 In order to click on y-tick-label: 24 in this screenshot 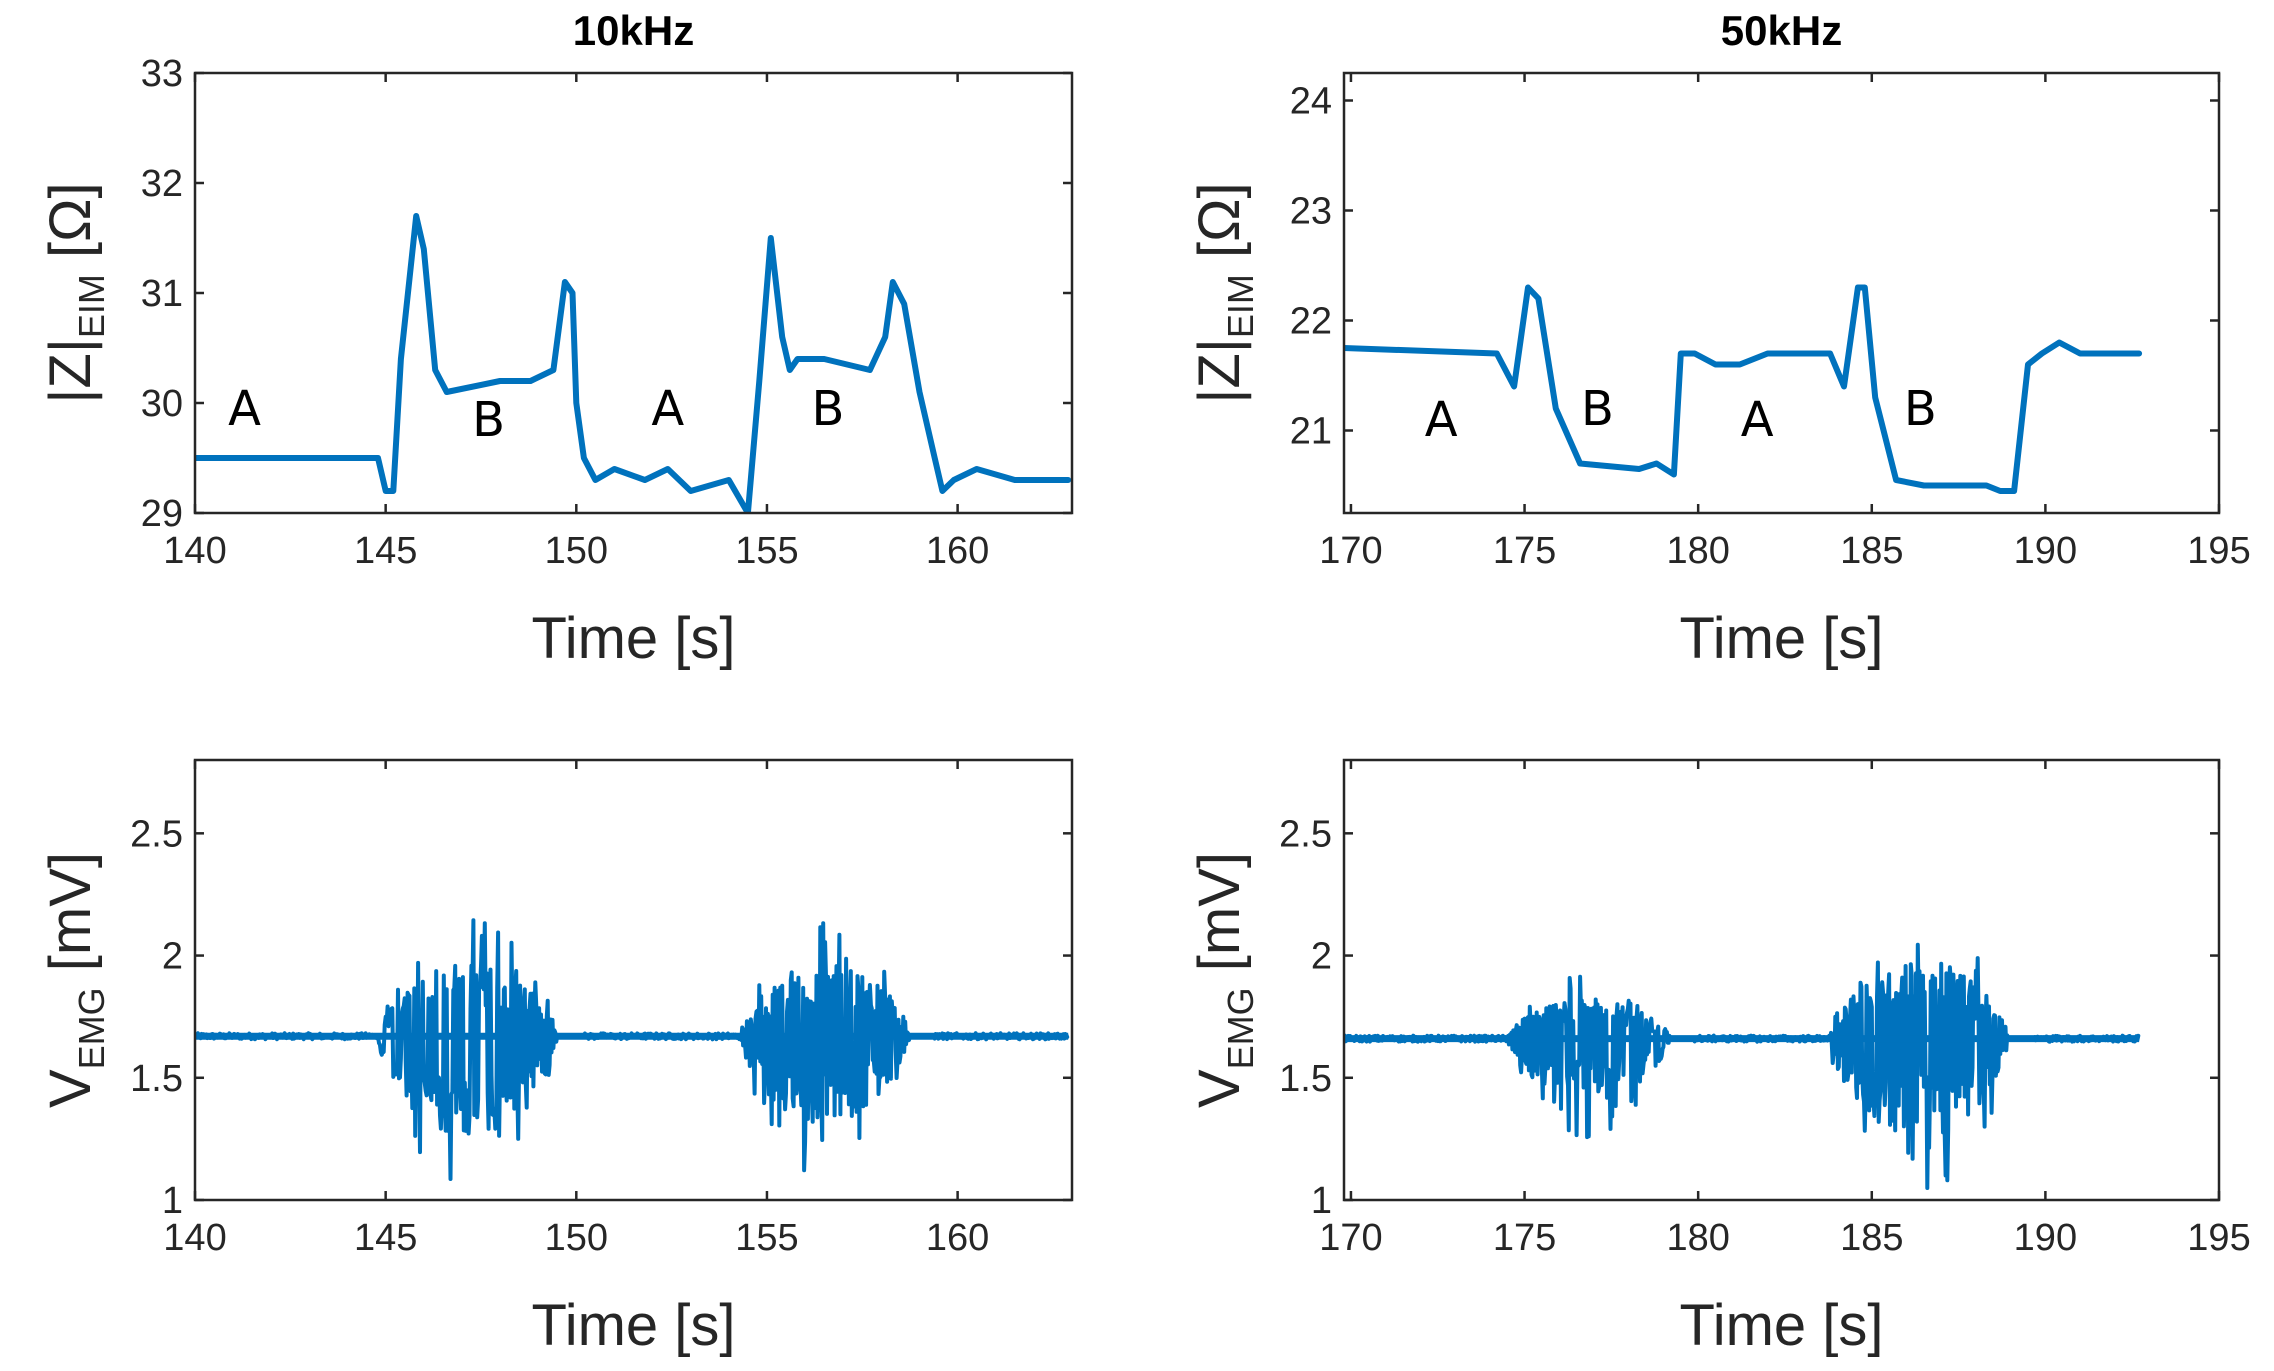, I will do `click(1311, 102)`.